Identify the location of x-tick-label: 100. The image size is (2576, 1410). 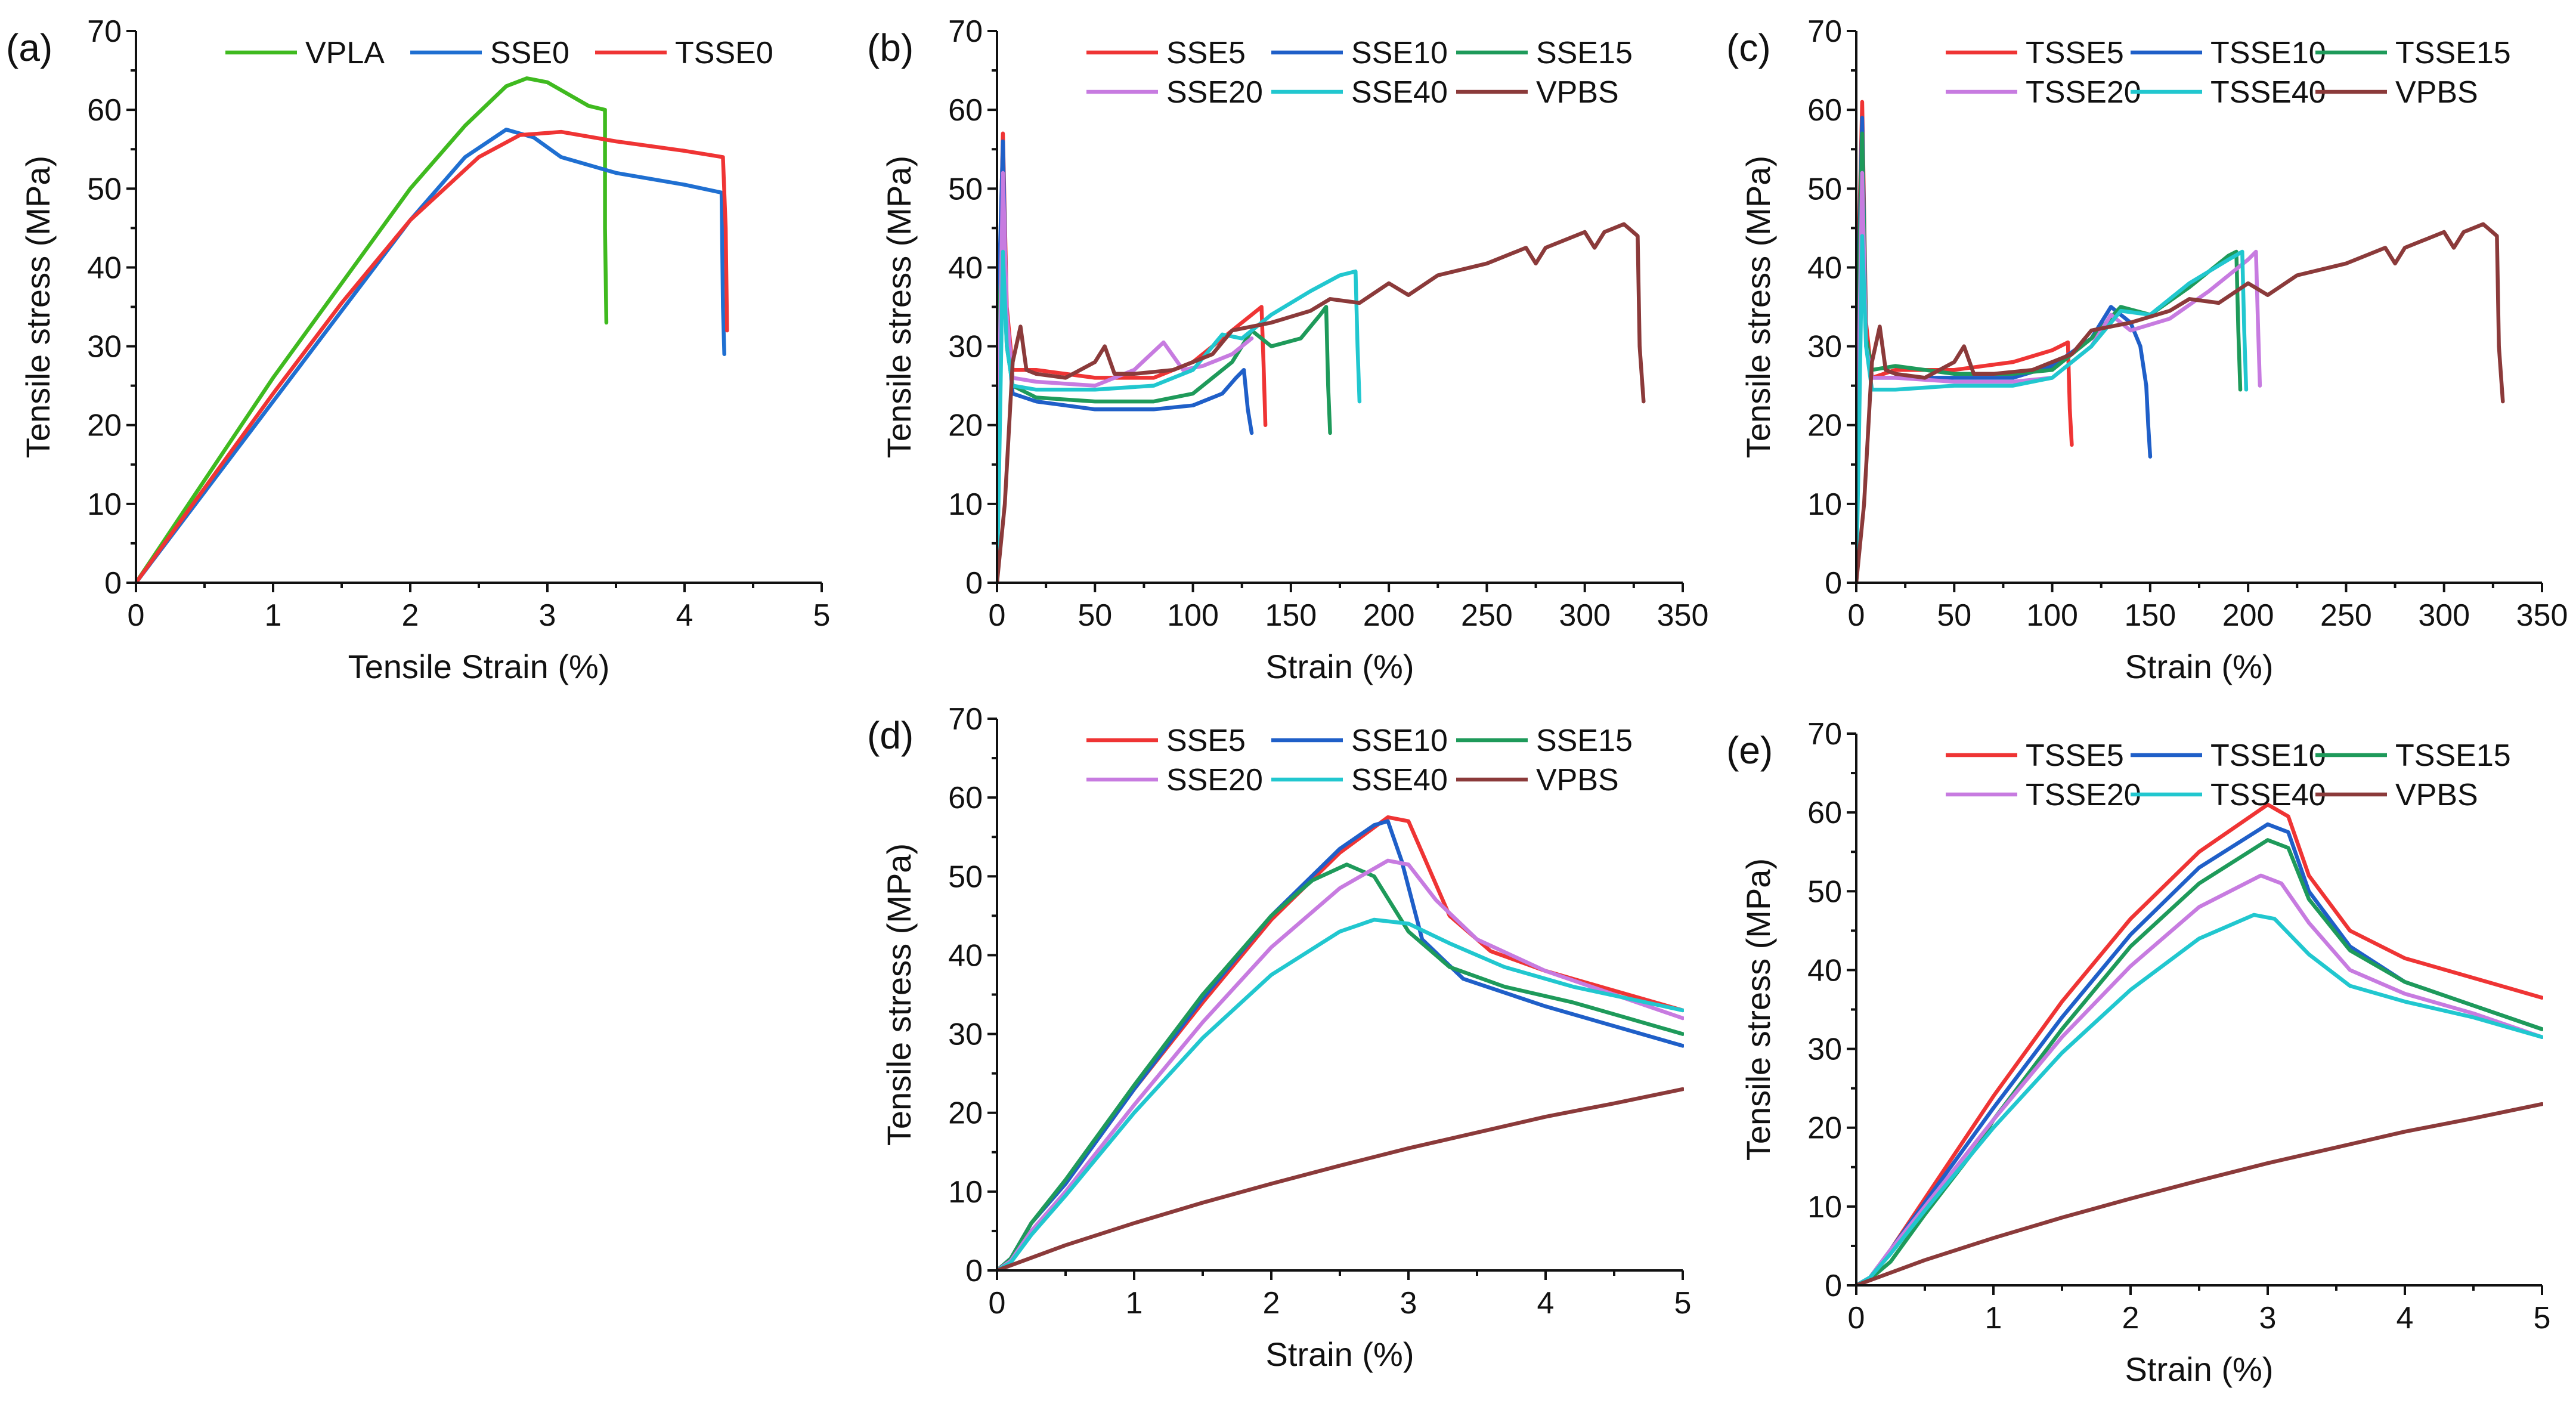
(2052, 615).